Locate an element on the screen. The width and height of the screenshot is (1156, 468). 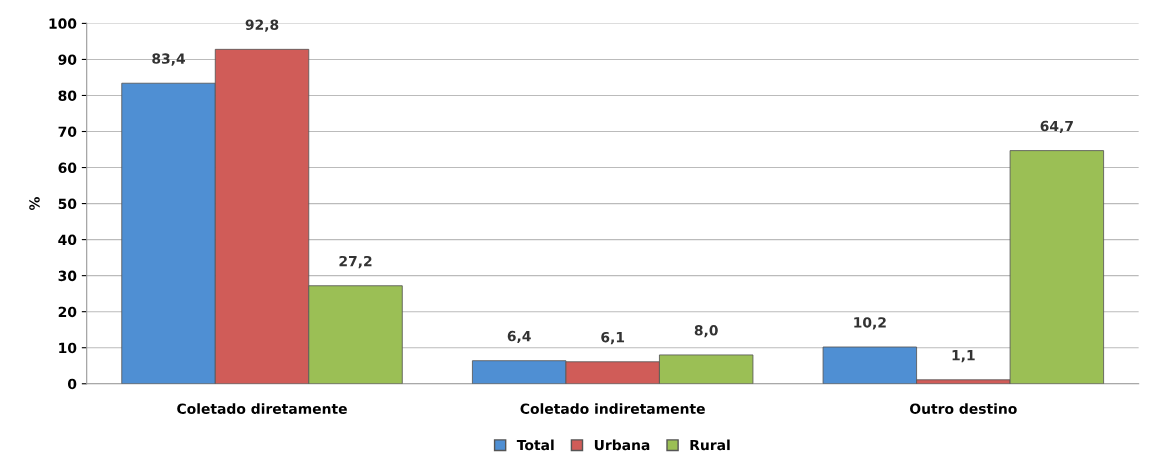
data-label: 83,4 is located at coordinates (169, 59).